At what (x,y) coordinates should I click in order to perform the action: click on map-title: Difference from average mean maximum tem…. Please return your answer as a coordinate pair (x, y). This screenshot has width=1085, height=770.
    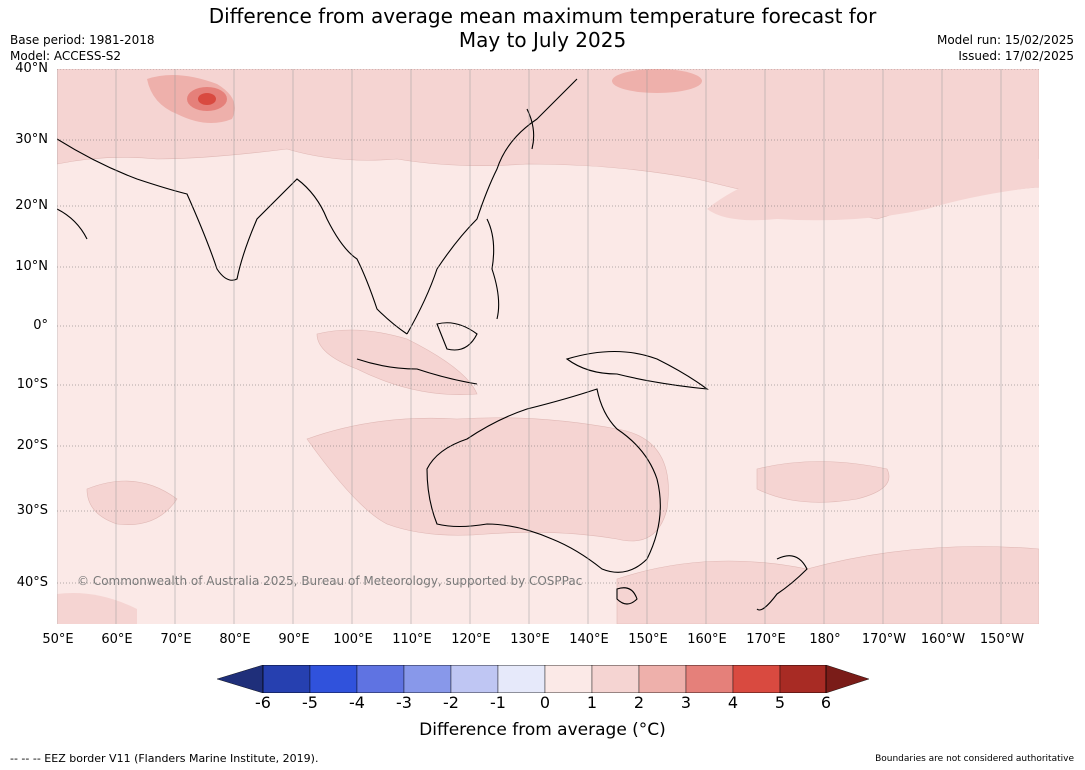
    Looking at the image, I should click on (542, 28).